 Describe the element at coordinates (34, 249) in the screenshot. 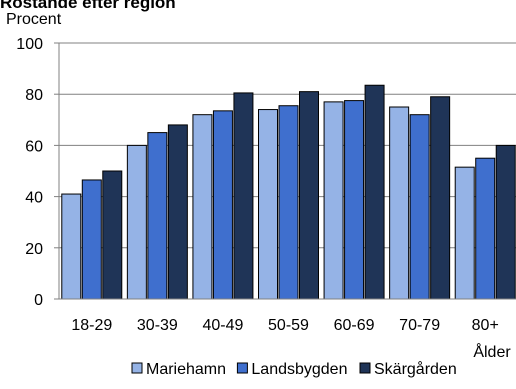

I see `y-tick-label: 20` at that location.